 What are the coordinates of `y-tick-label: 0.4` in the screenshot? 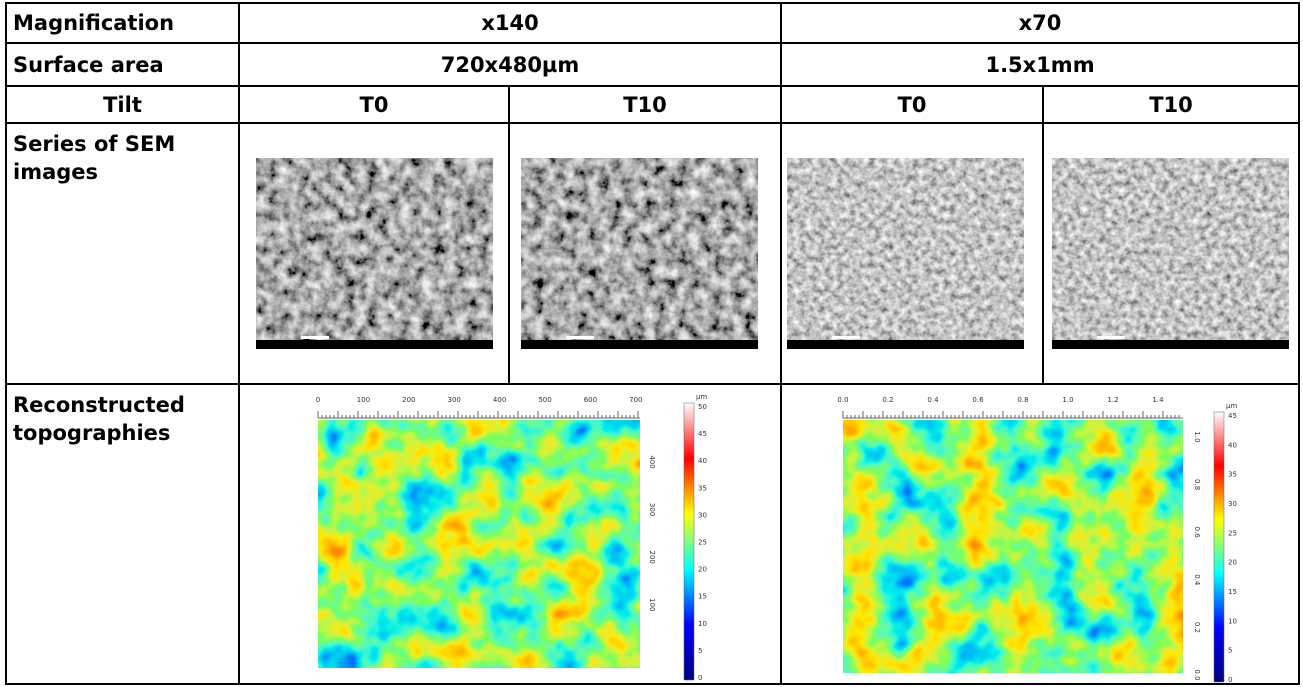 It's located at (1197, 580).